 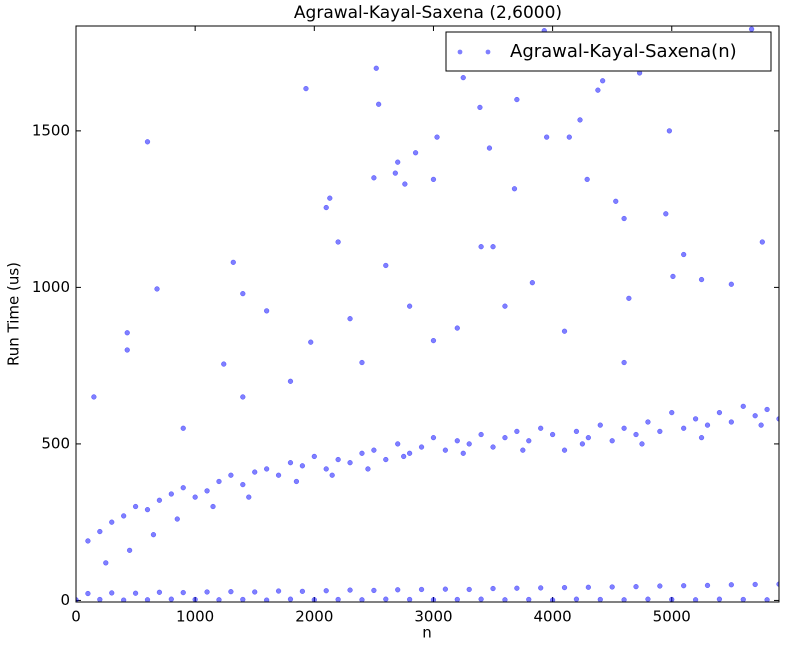 I want to click on x-tick-label: 1000, so click(x=195, y=617).